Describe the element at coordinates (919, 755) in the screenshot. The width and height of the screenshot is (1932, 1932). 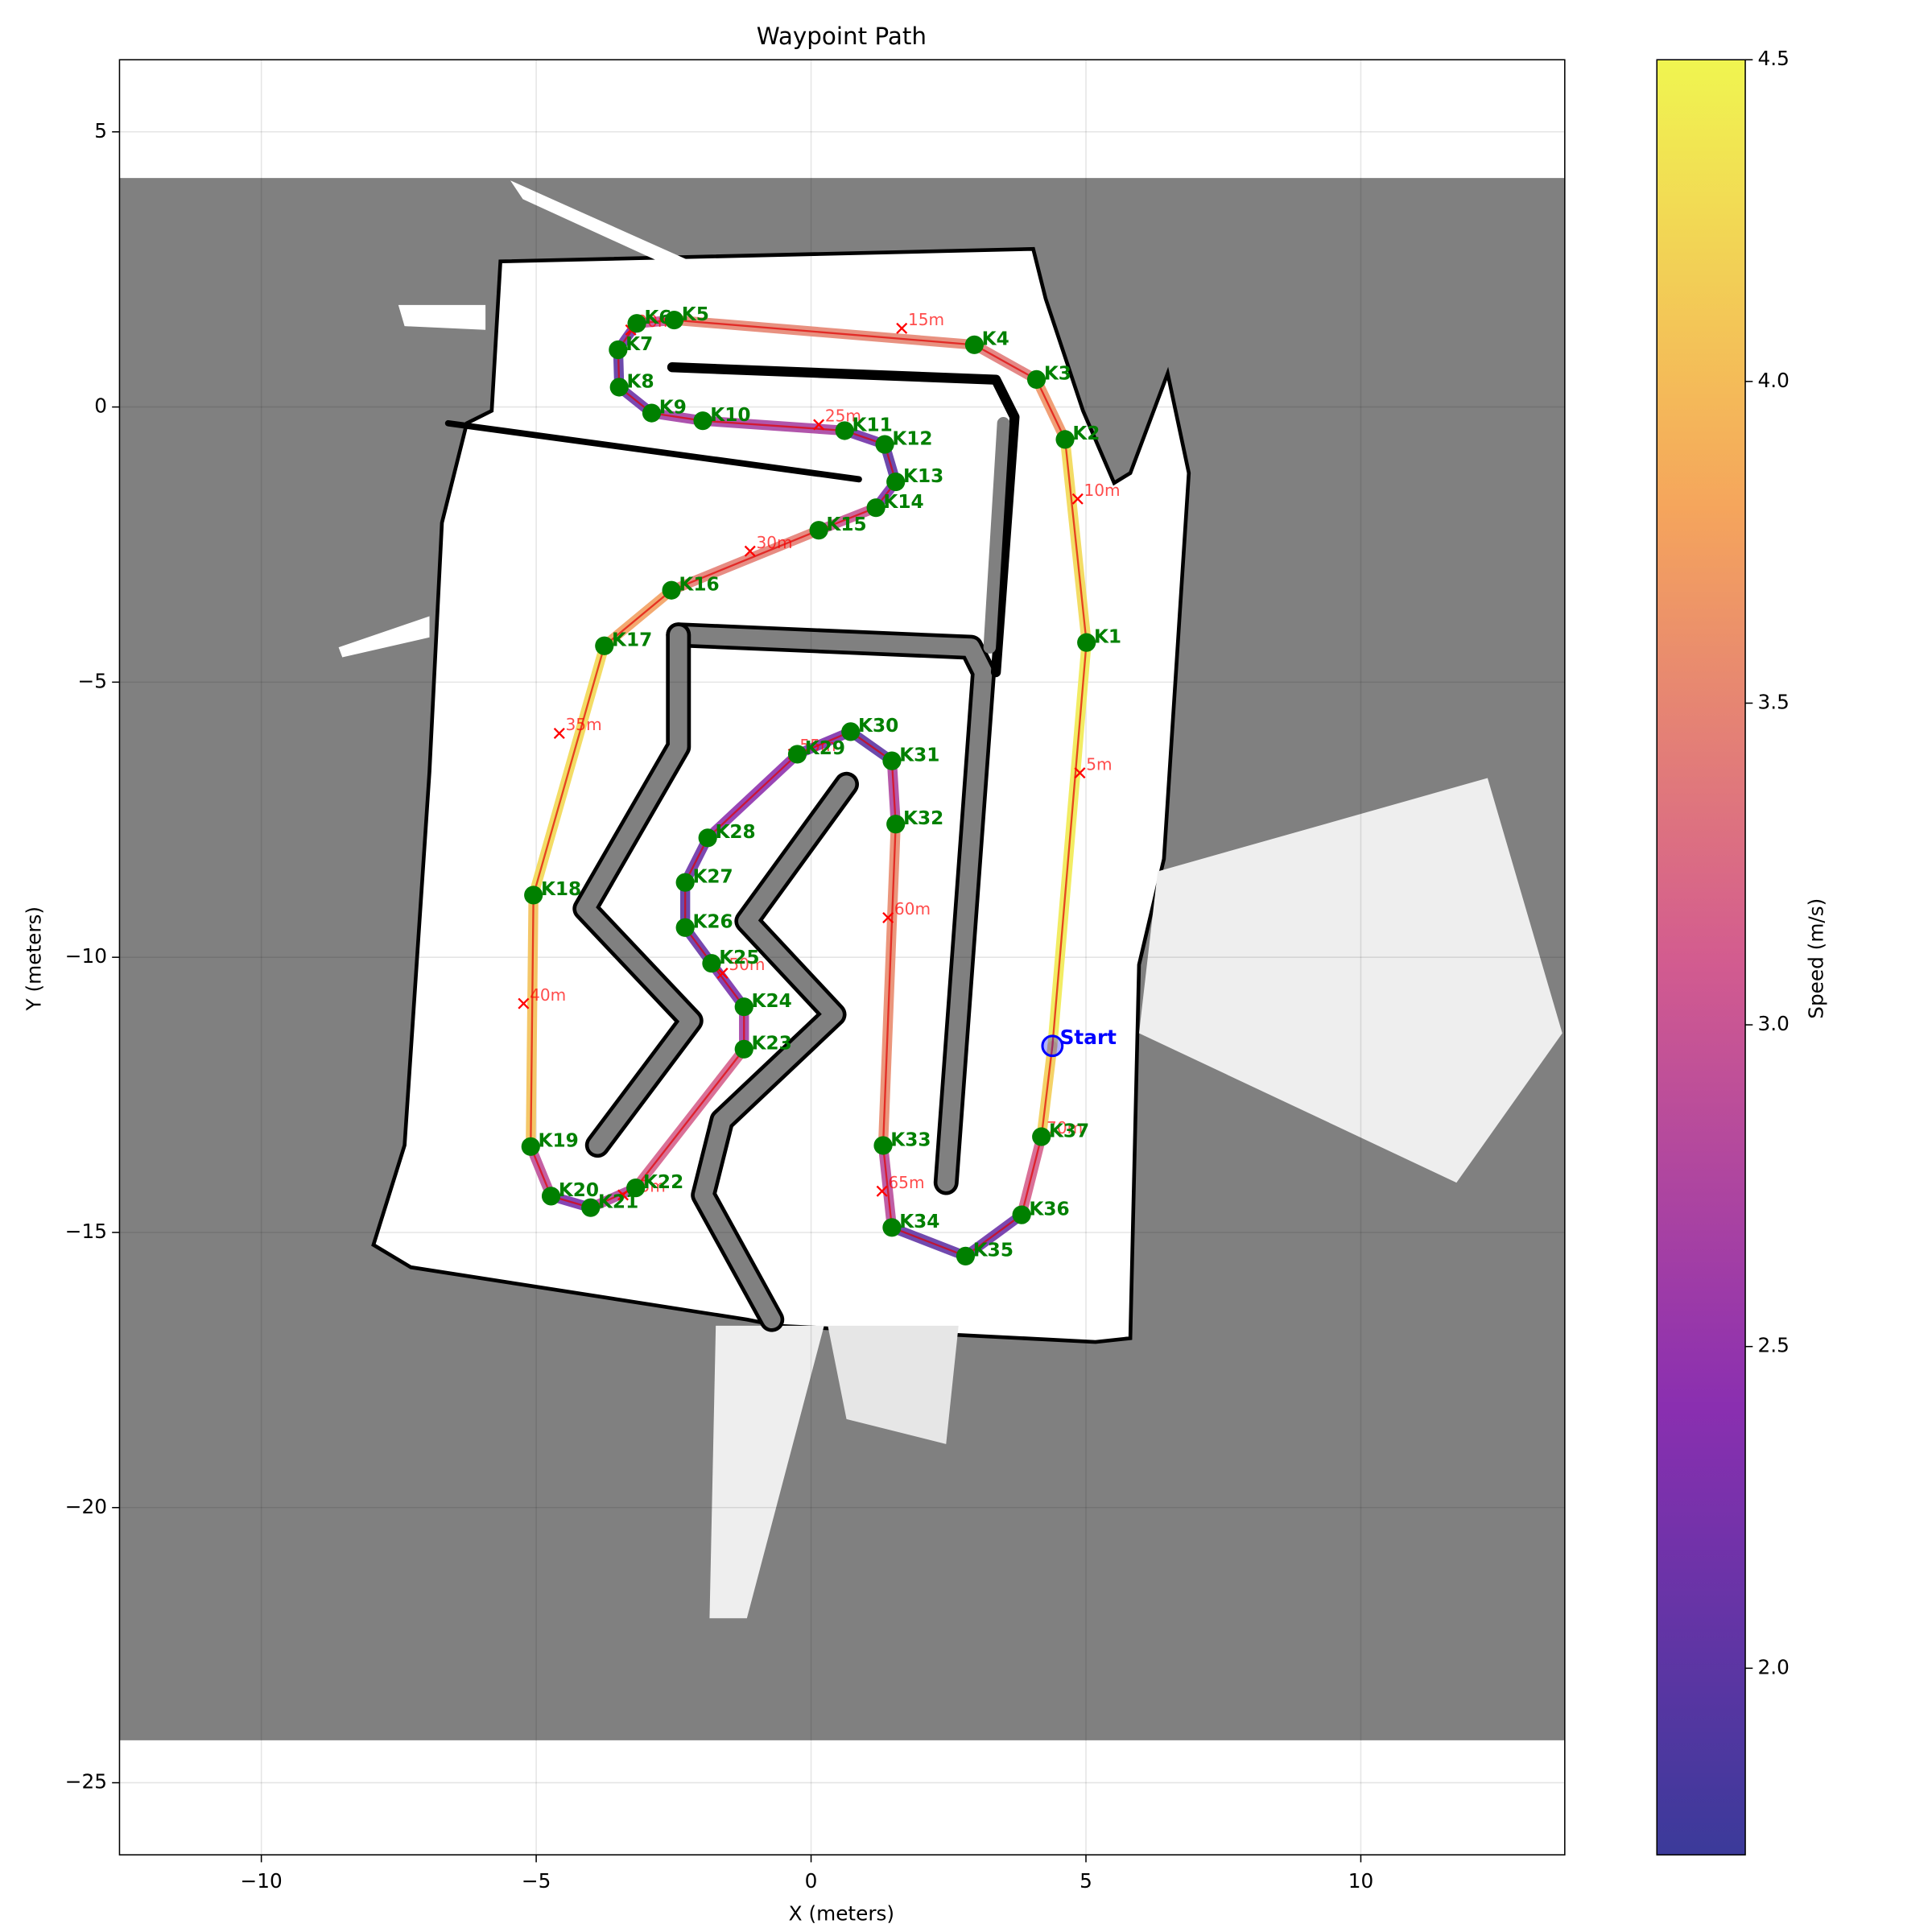
I see `waypoint-label: K31` at that location.